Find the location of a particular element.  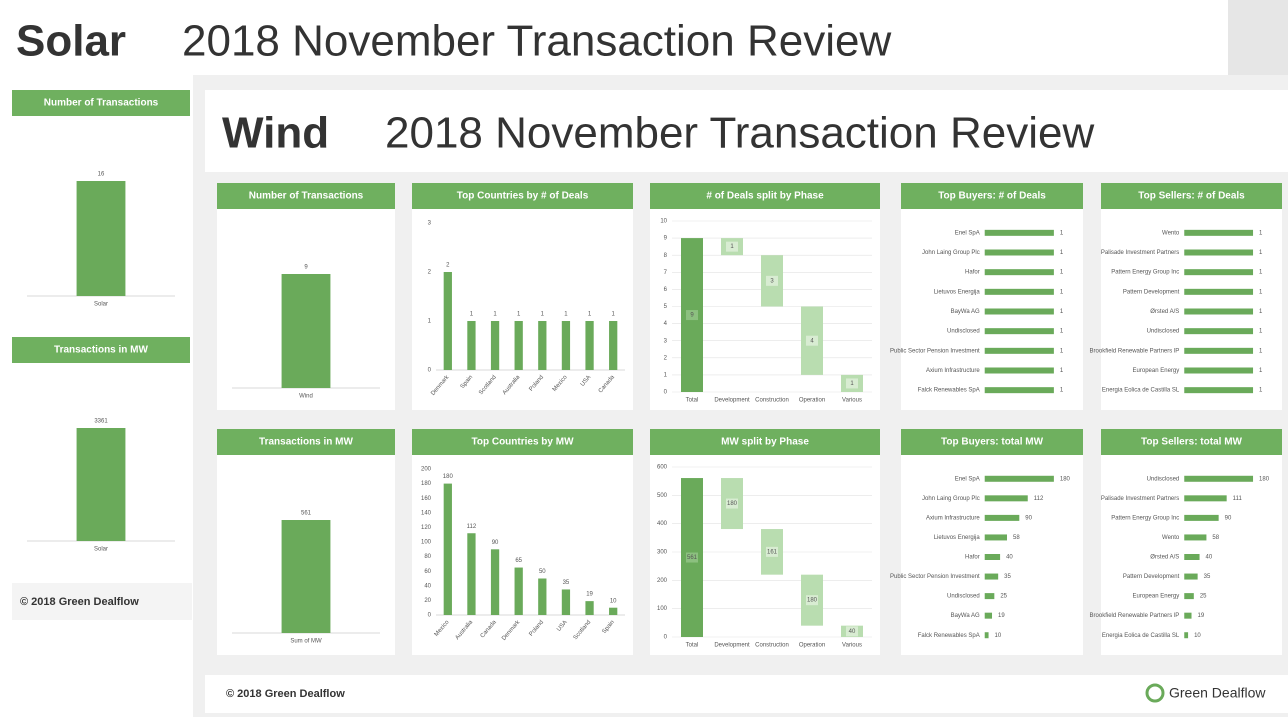

y-tick-label: 400 is located at coordinates (662, 524).